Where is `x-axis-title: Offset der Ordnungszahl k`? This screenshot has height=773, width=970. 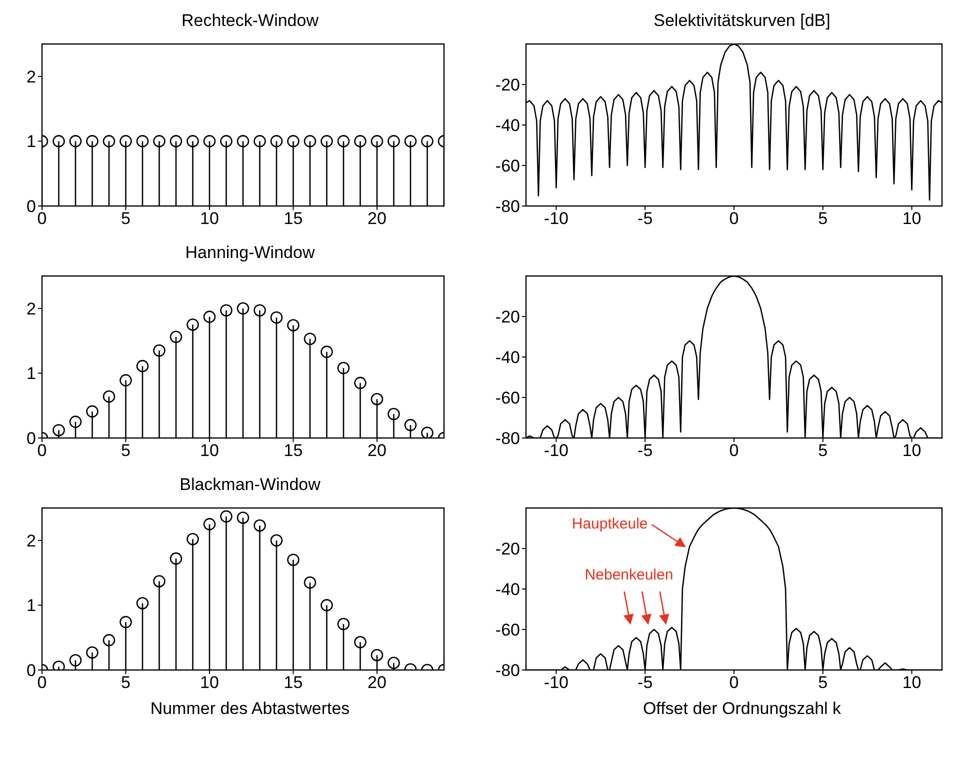
x-axis-title: Offset der Ordnungszahl k is located at coordinates (742, 709).